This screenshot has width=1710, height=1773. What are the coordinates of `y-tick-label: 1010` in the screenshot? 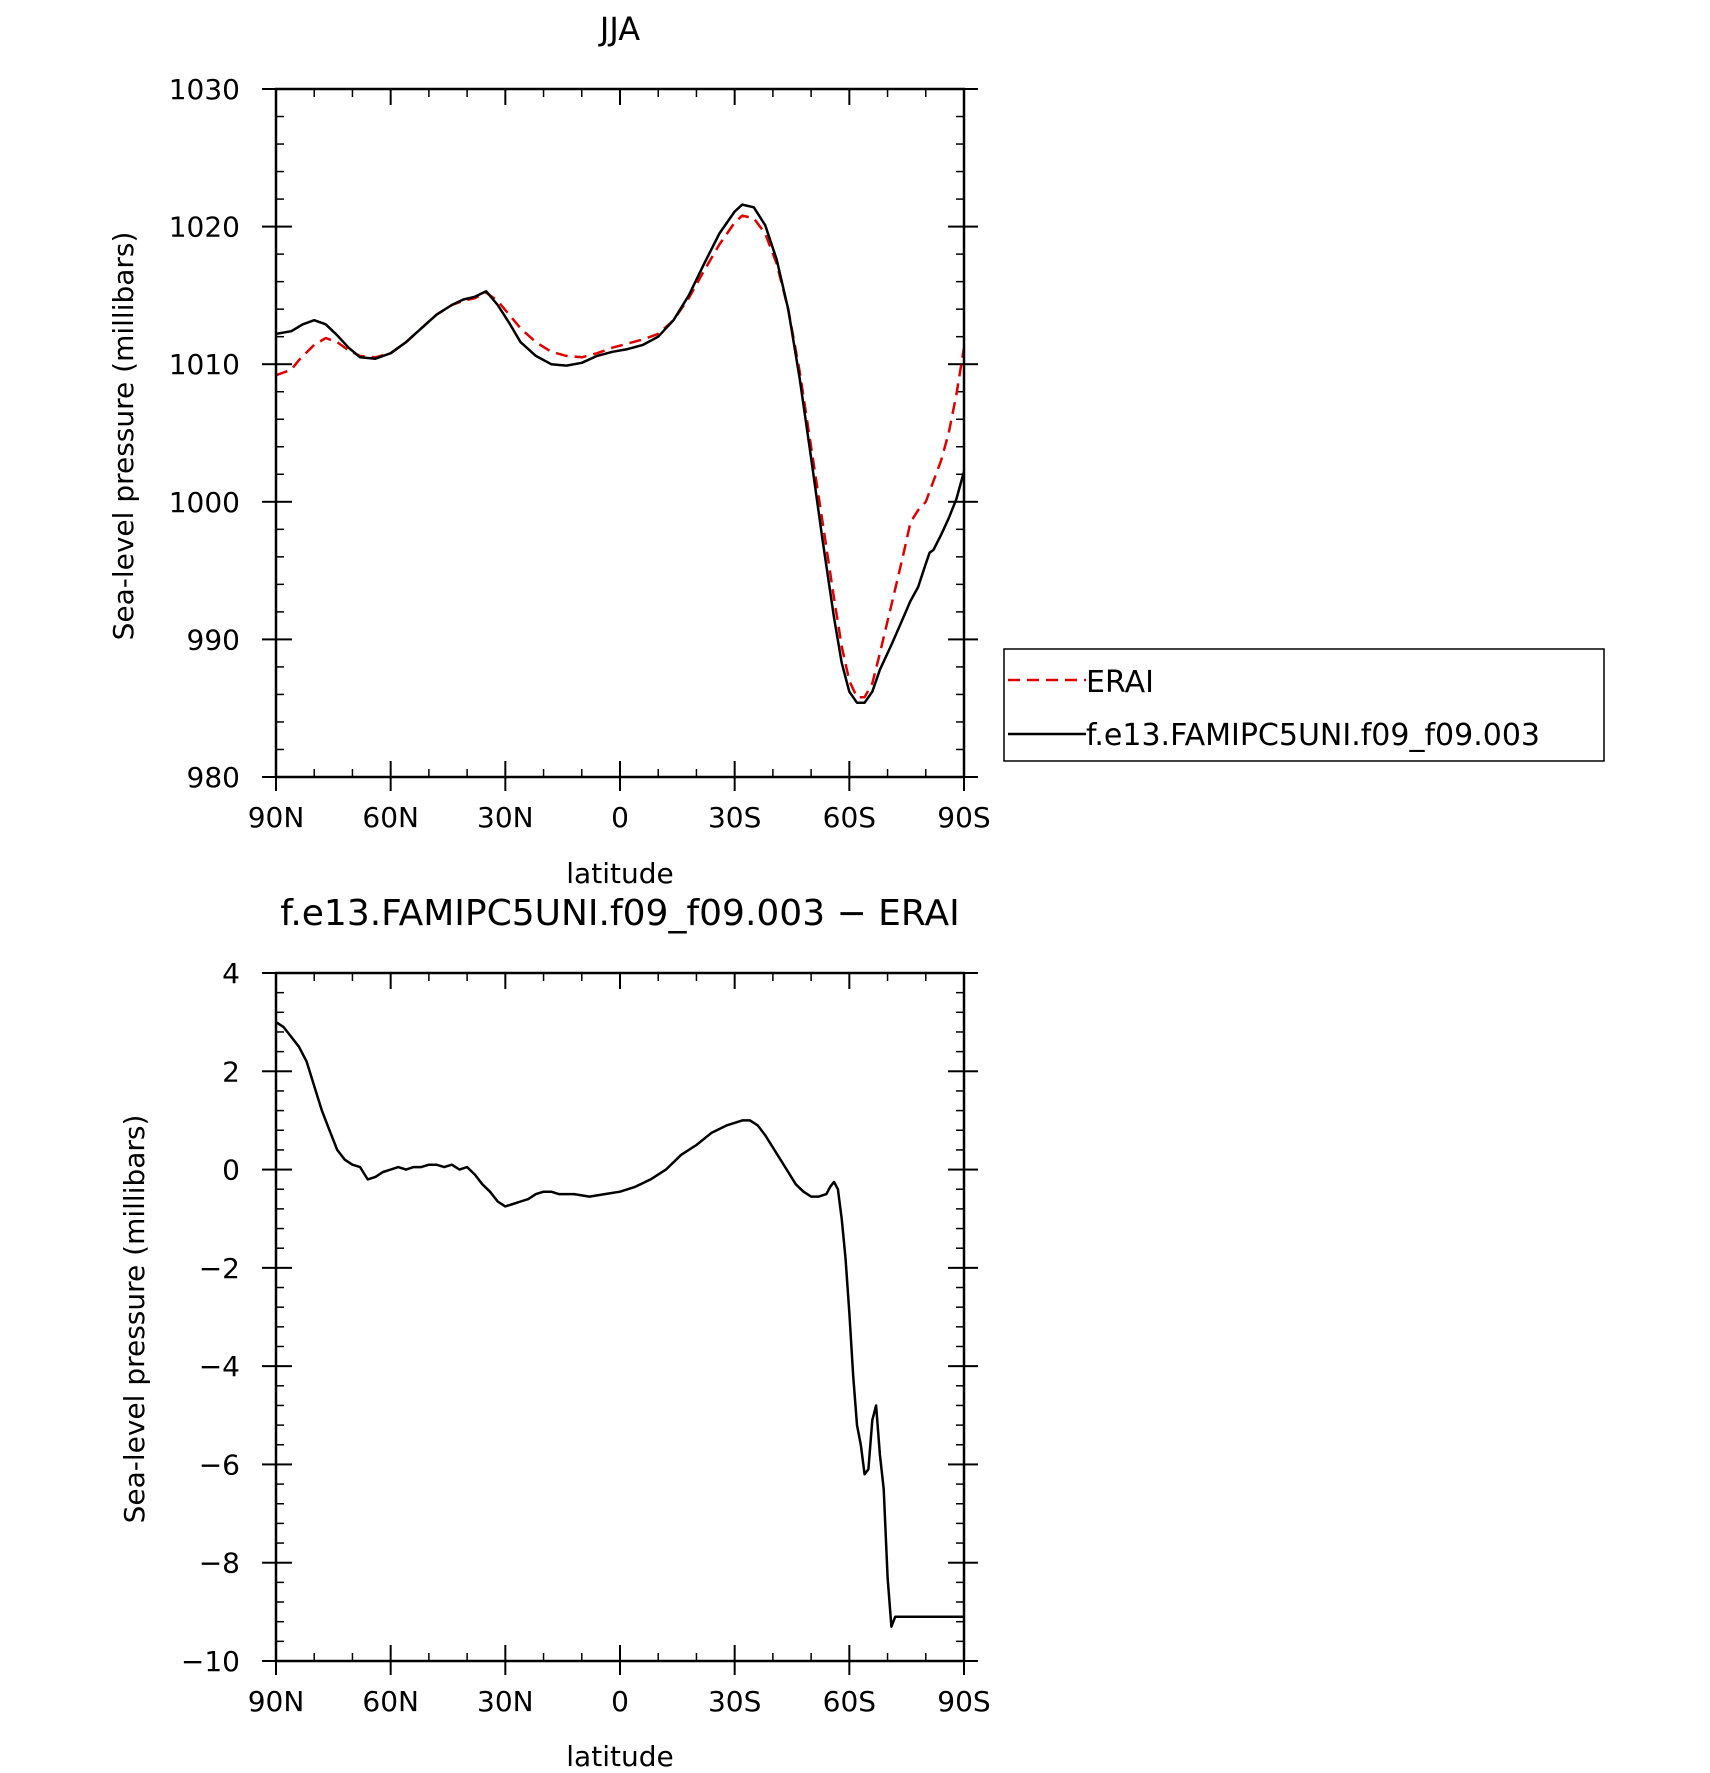 It's located at (204, 364).